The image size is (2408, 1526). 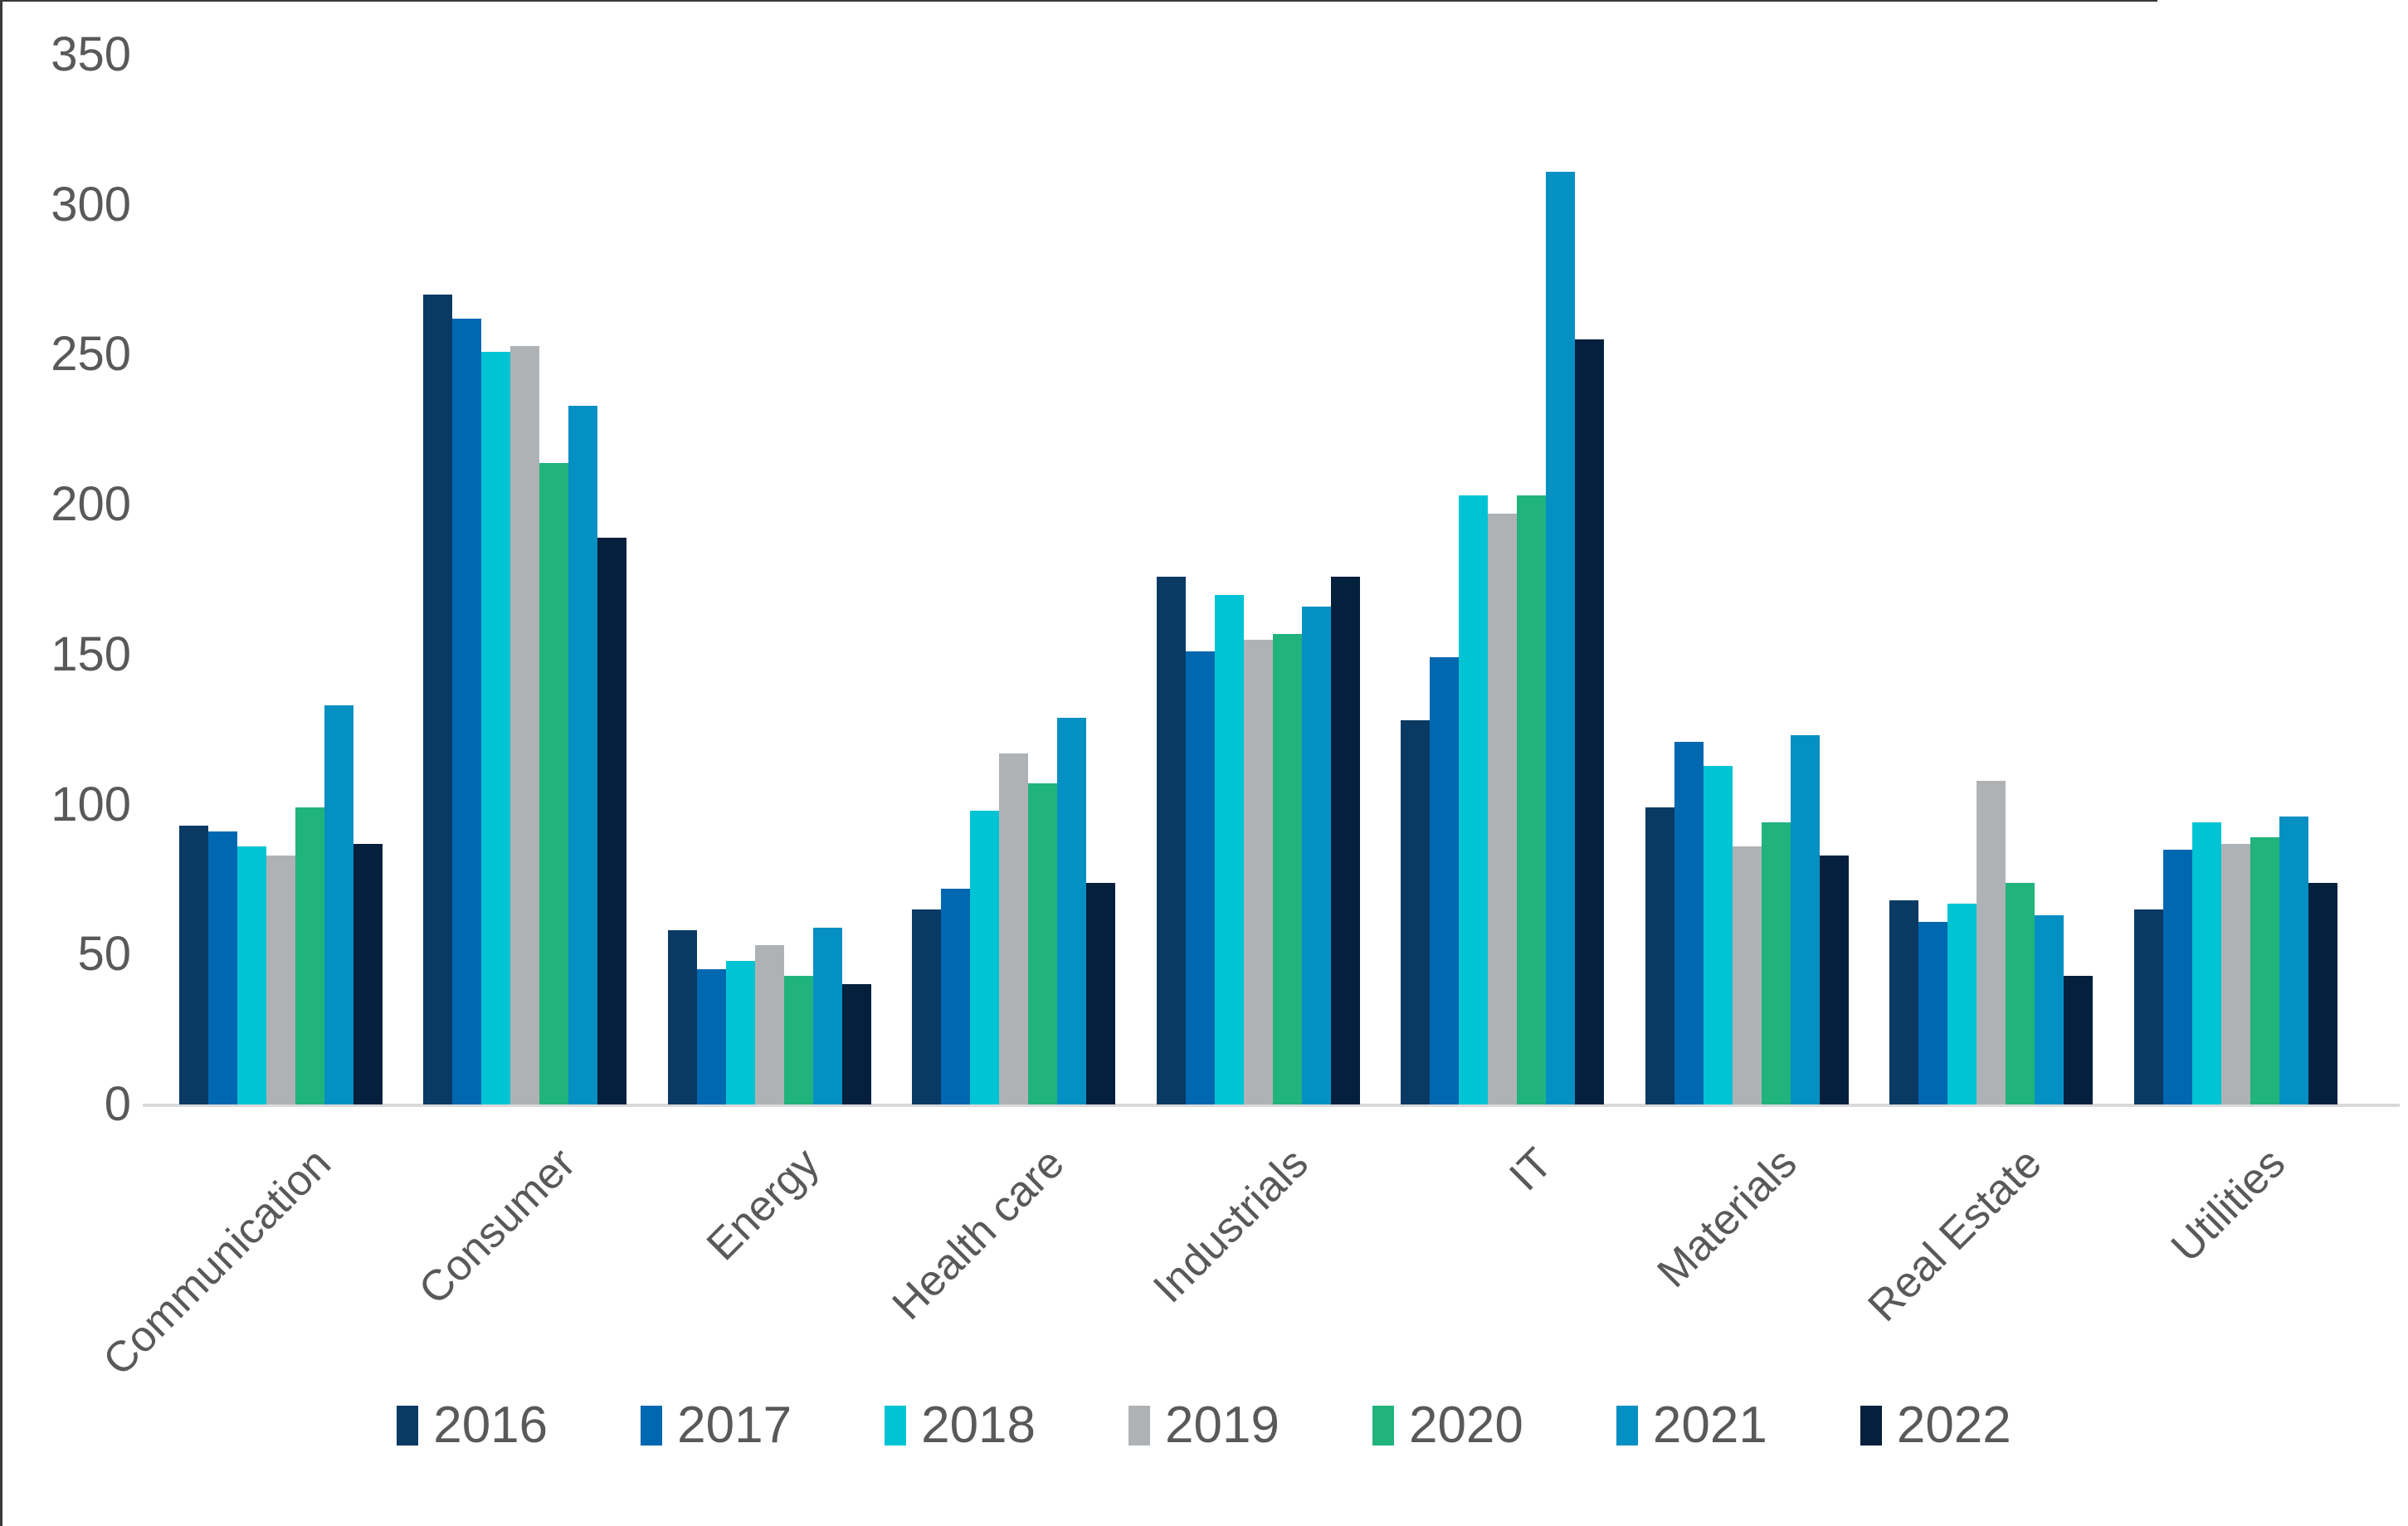 What do you see at coordinates (338, 904) in the screenshot?
I see `bar-2021-communication` at bounding box center [338, 904].